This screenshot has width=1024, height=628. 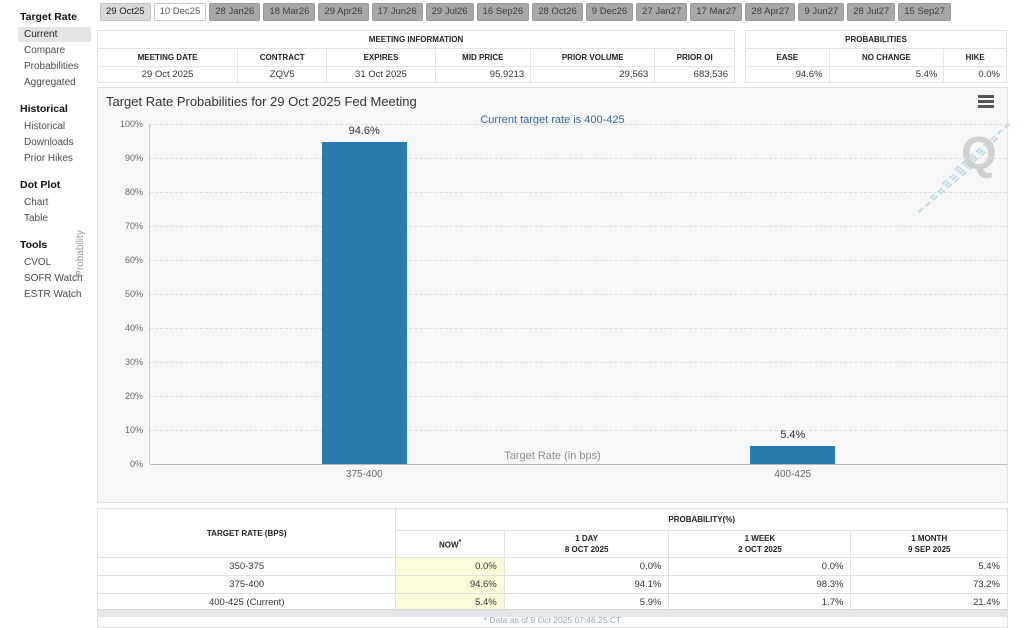 I want to click on table-row: 375-400 94.6% 94.1% 98.3% 73.2%, so click(x=552, y=584).